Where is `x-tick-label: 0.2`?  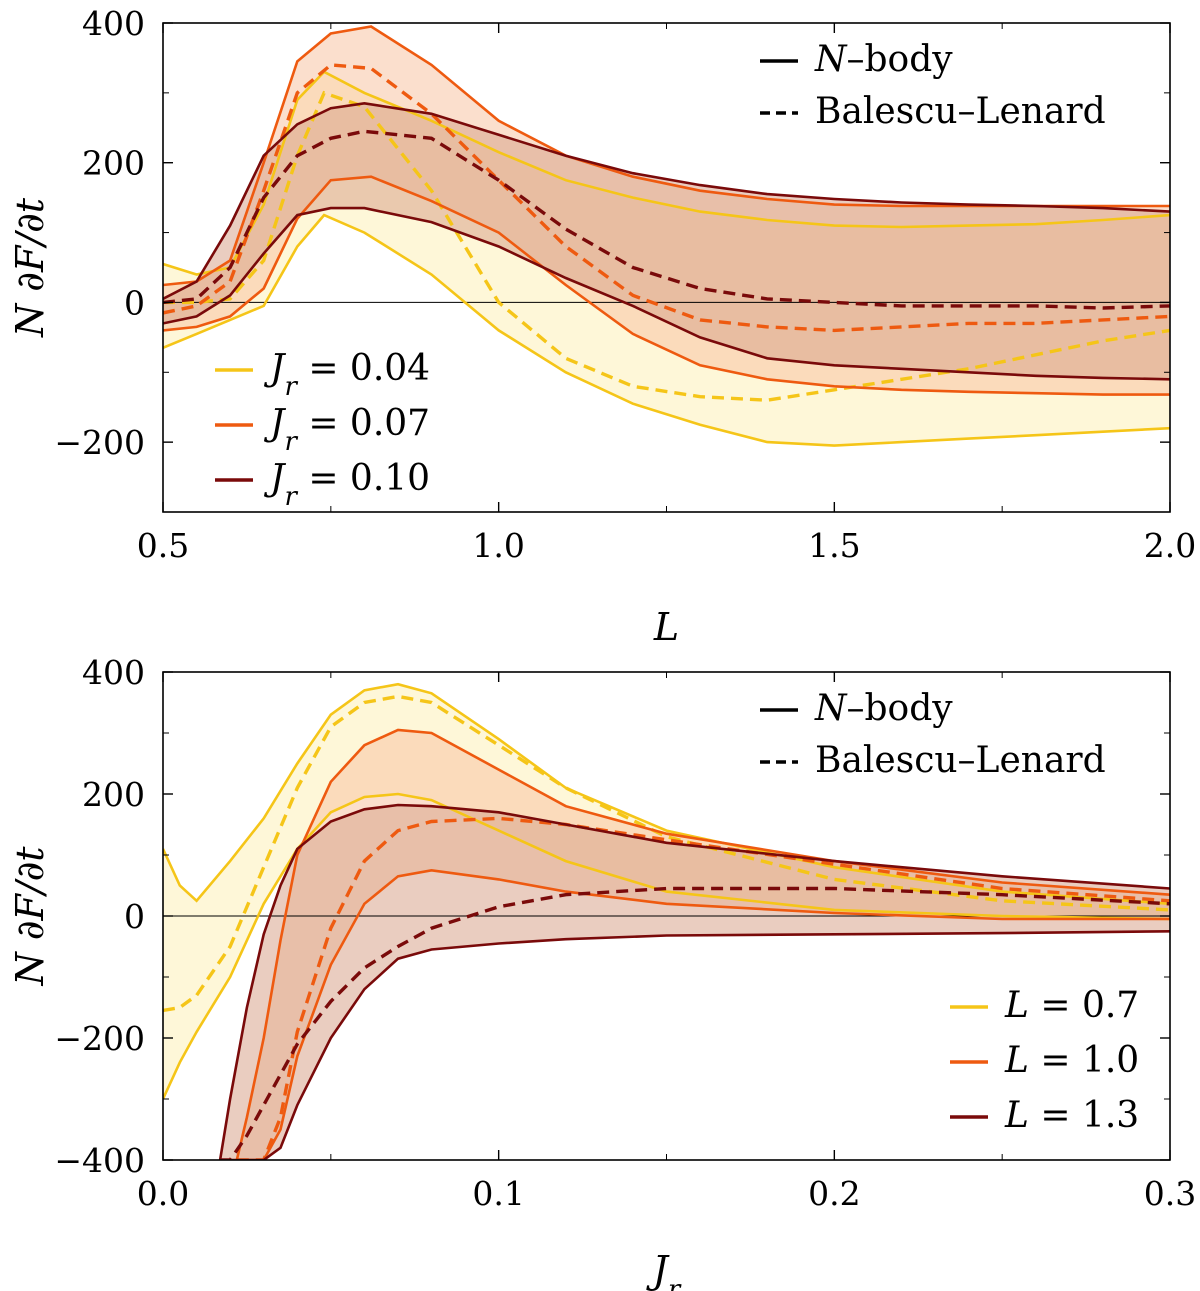
x-tick-label: 0.2 is located at coordinates (834, 1193).